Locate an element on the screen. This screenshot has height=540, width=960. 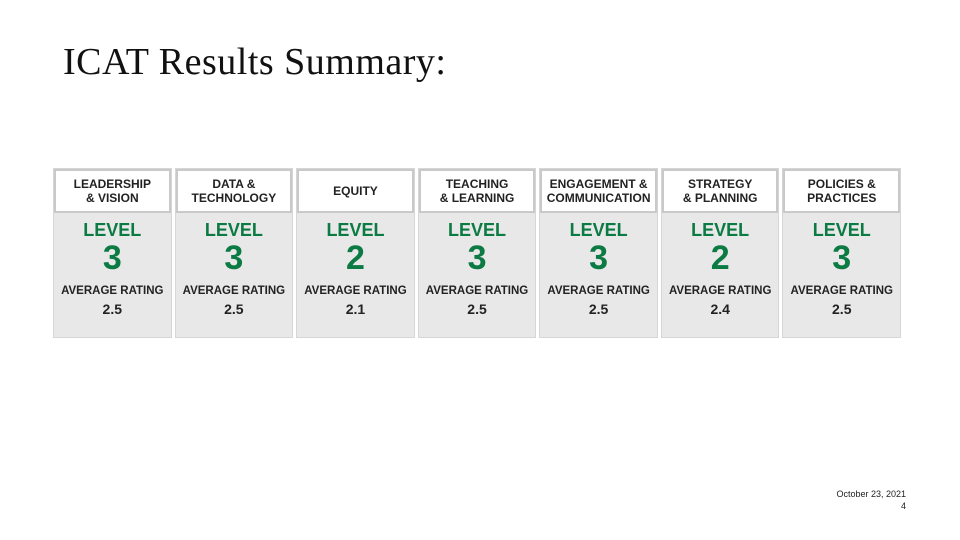
card-heading: LEADERSHIP & VISION is located at coordinates (112, 191).